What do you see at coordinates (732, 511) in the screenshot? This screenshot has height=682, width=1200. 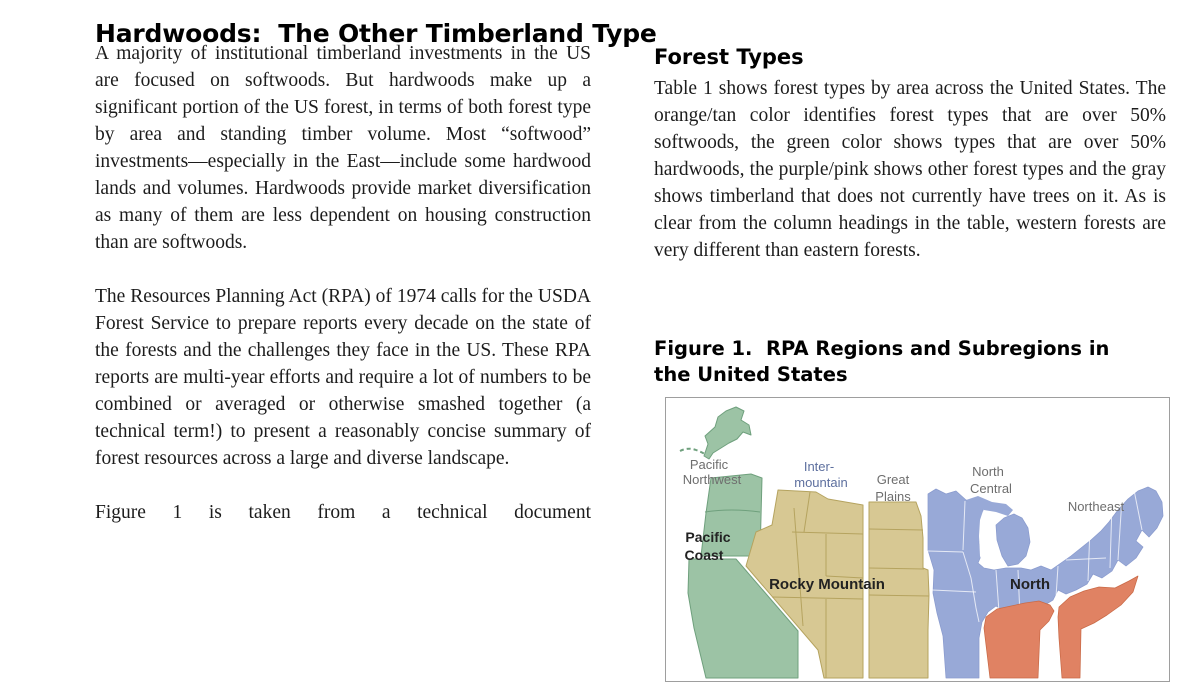 I see `map-state-line` at bounding box center [732, 511].